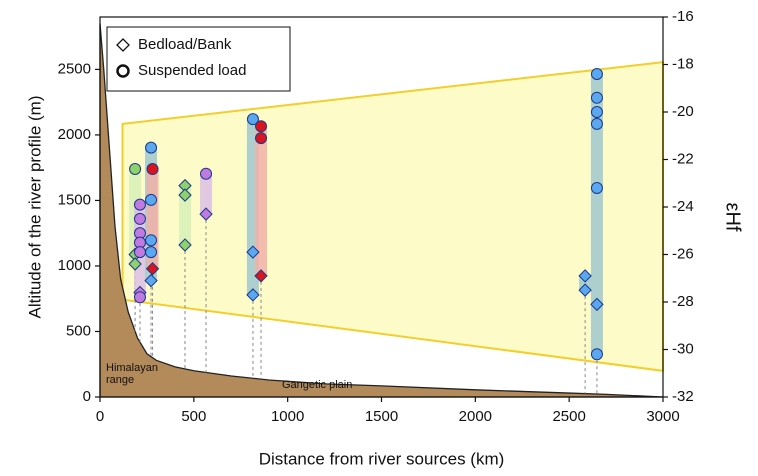 The width and height of the screenshot is (758, 476). Describe the element at coordinates (662, 416) in the screenshot. I see `x-tick-label: 3000` at that location.